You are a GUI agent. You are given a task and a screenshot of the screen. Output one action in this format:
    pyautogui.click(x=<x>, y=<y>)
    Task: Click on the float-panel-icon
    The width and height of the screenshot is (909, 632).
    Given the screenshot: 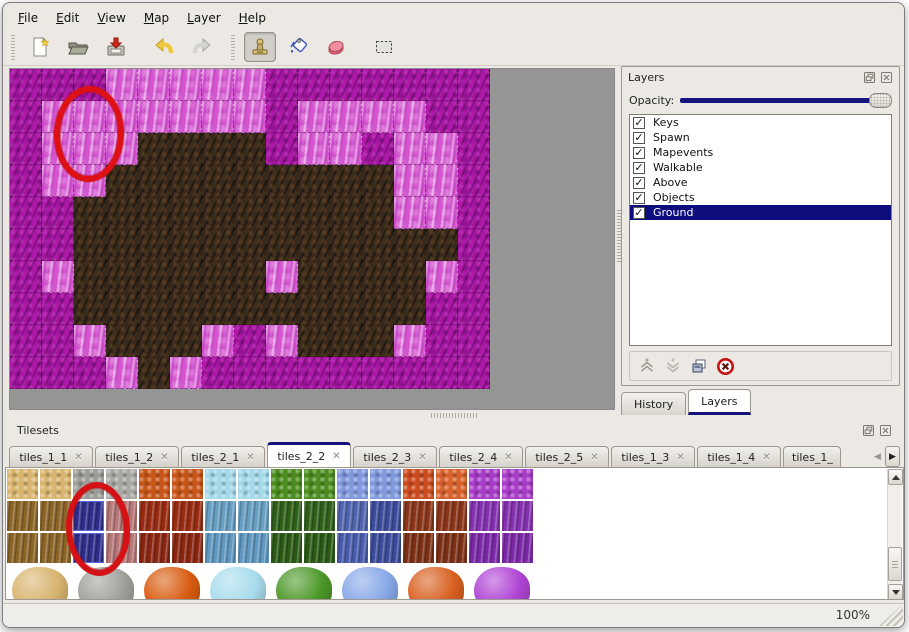 What is the action you would take?
    pyautogui.click(x=869, y=77)
    